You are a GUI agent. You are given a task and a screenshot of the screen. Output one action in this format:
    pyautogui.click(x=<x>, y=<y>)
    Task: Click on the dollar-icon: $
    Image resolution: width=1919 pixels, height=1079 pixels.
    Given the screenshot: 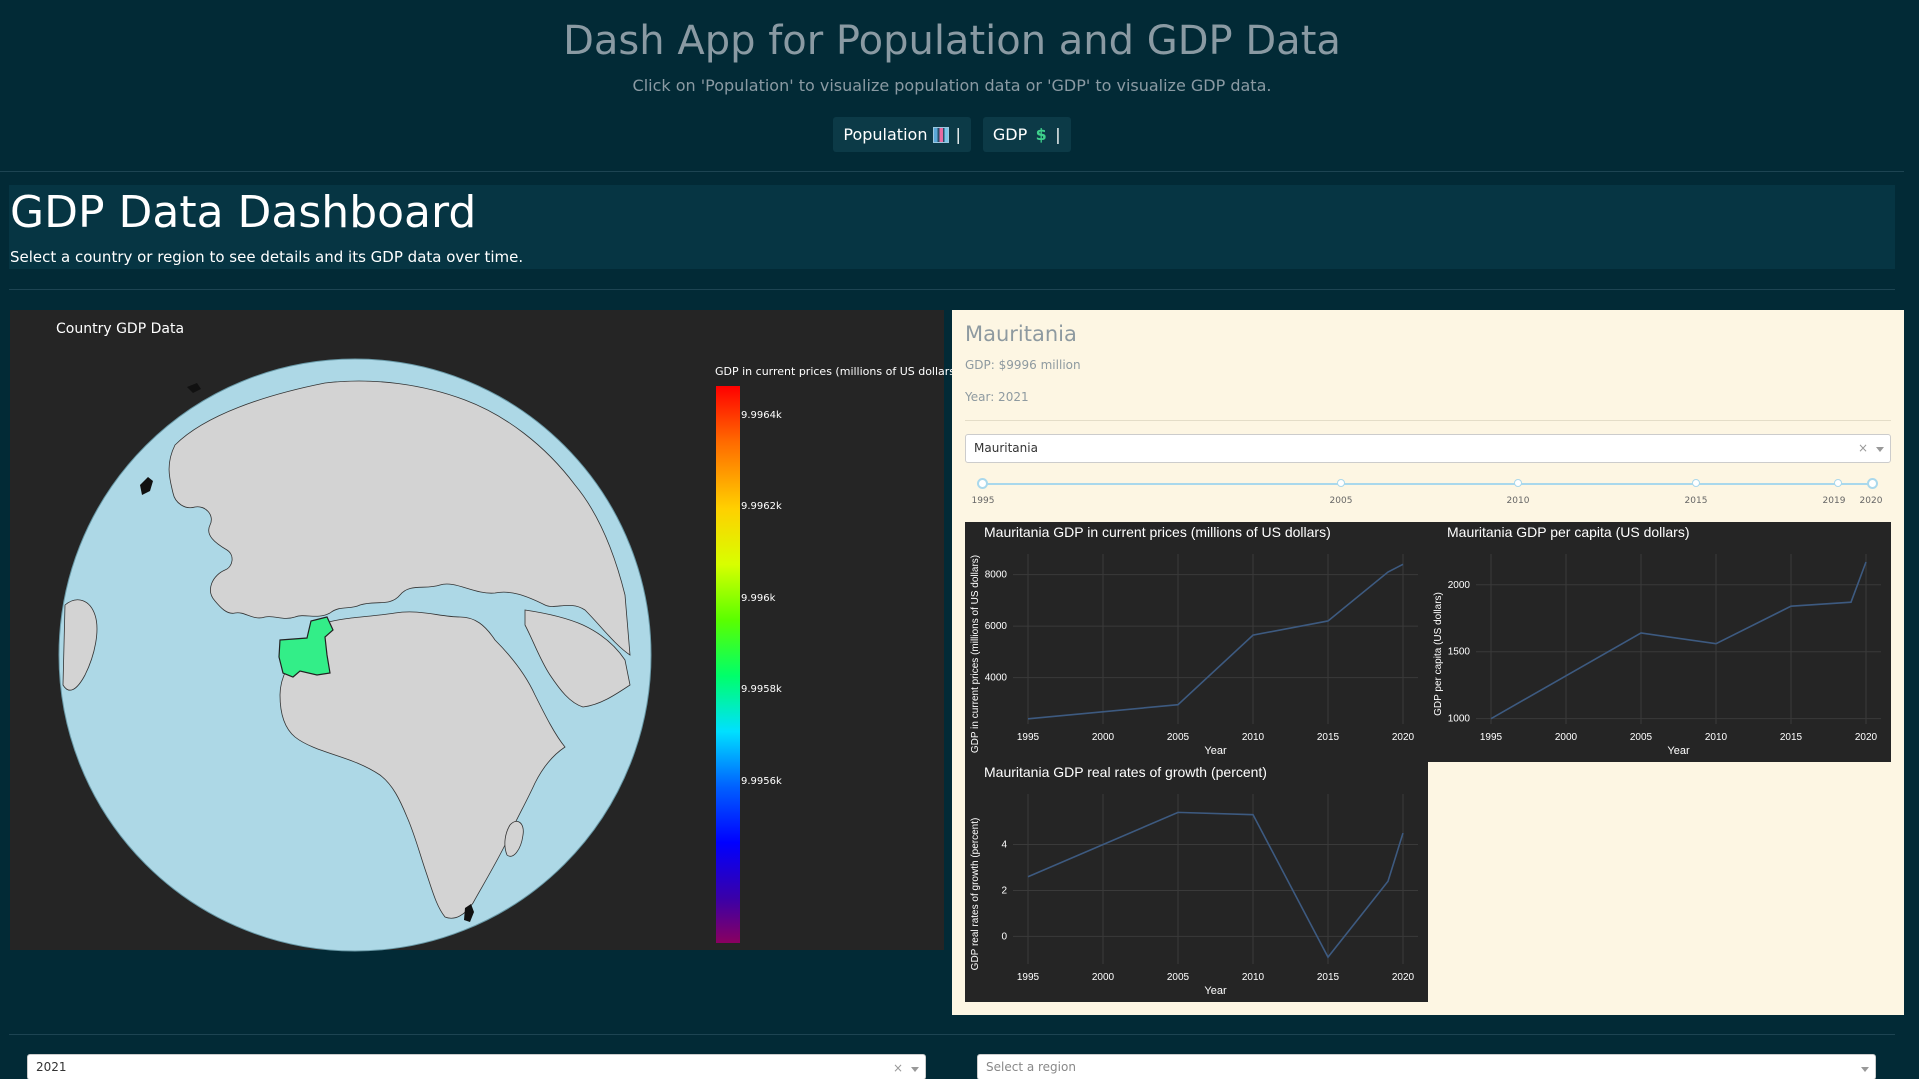 What is the action you would take?
    pyautogui.click(x=1041, y=134)
    